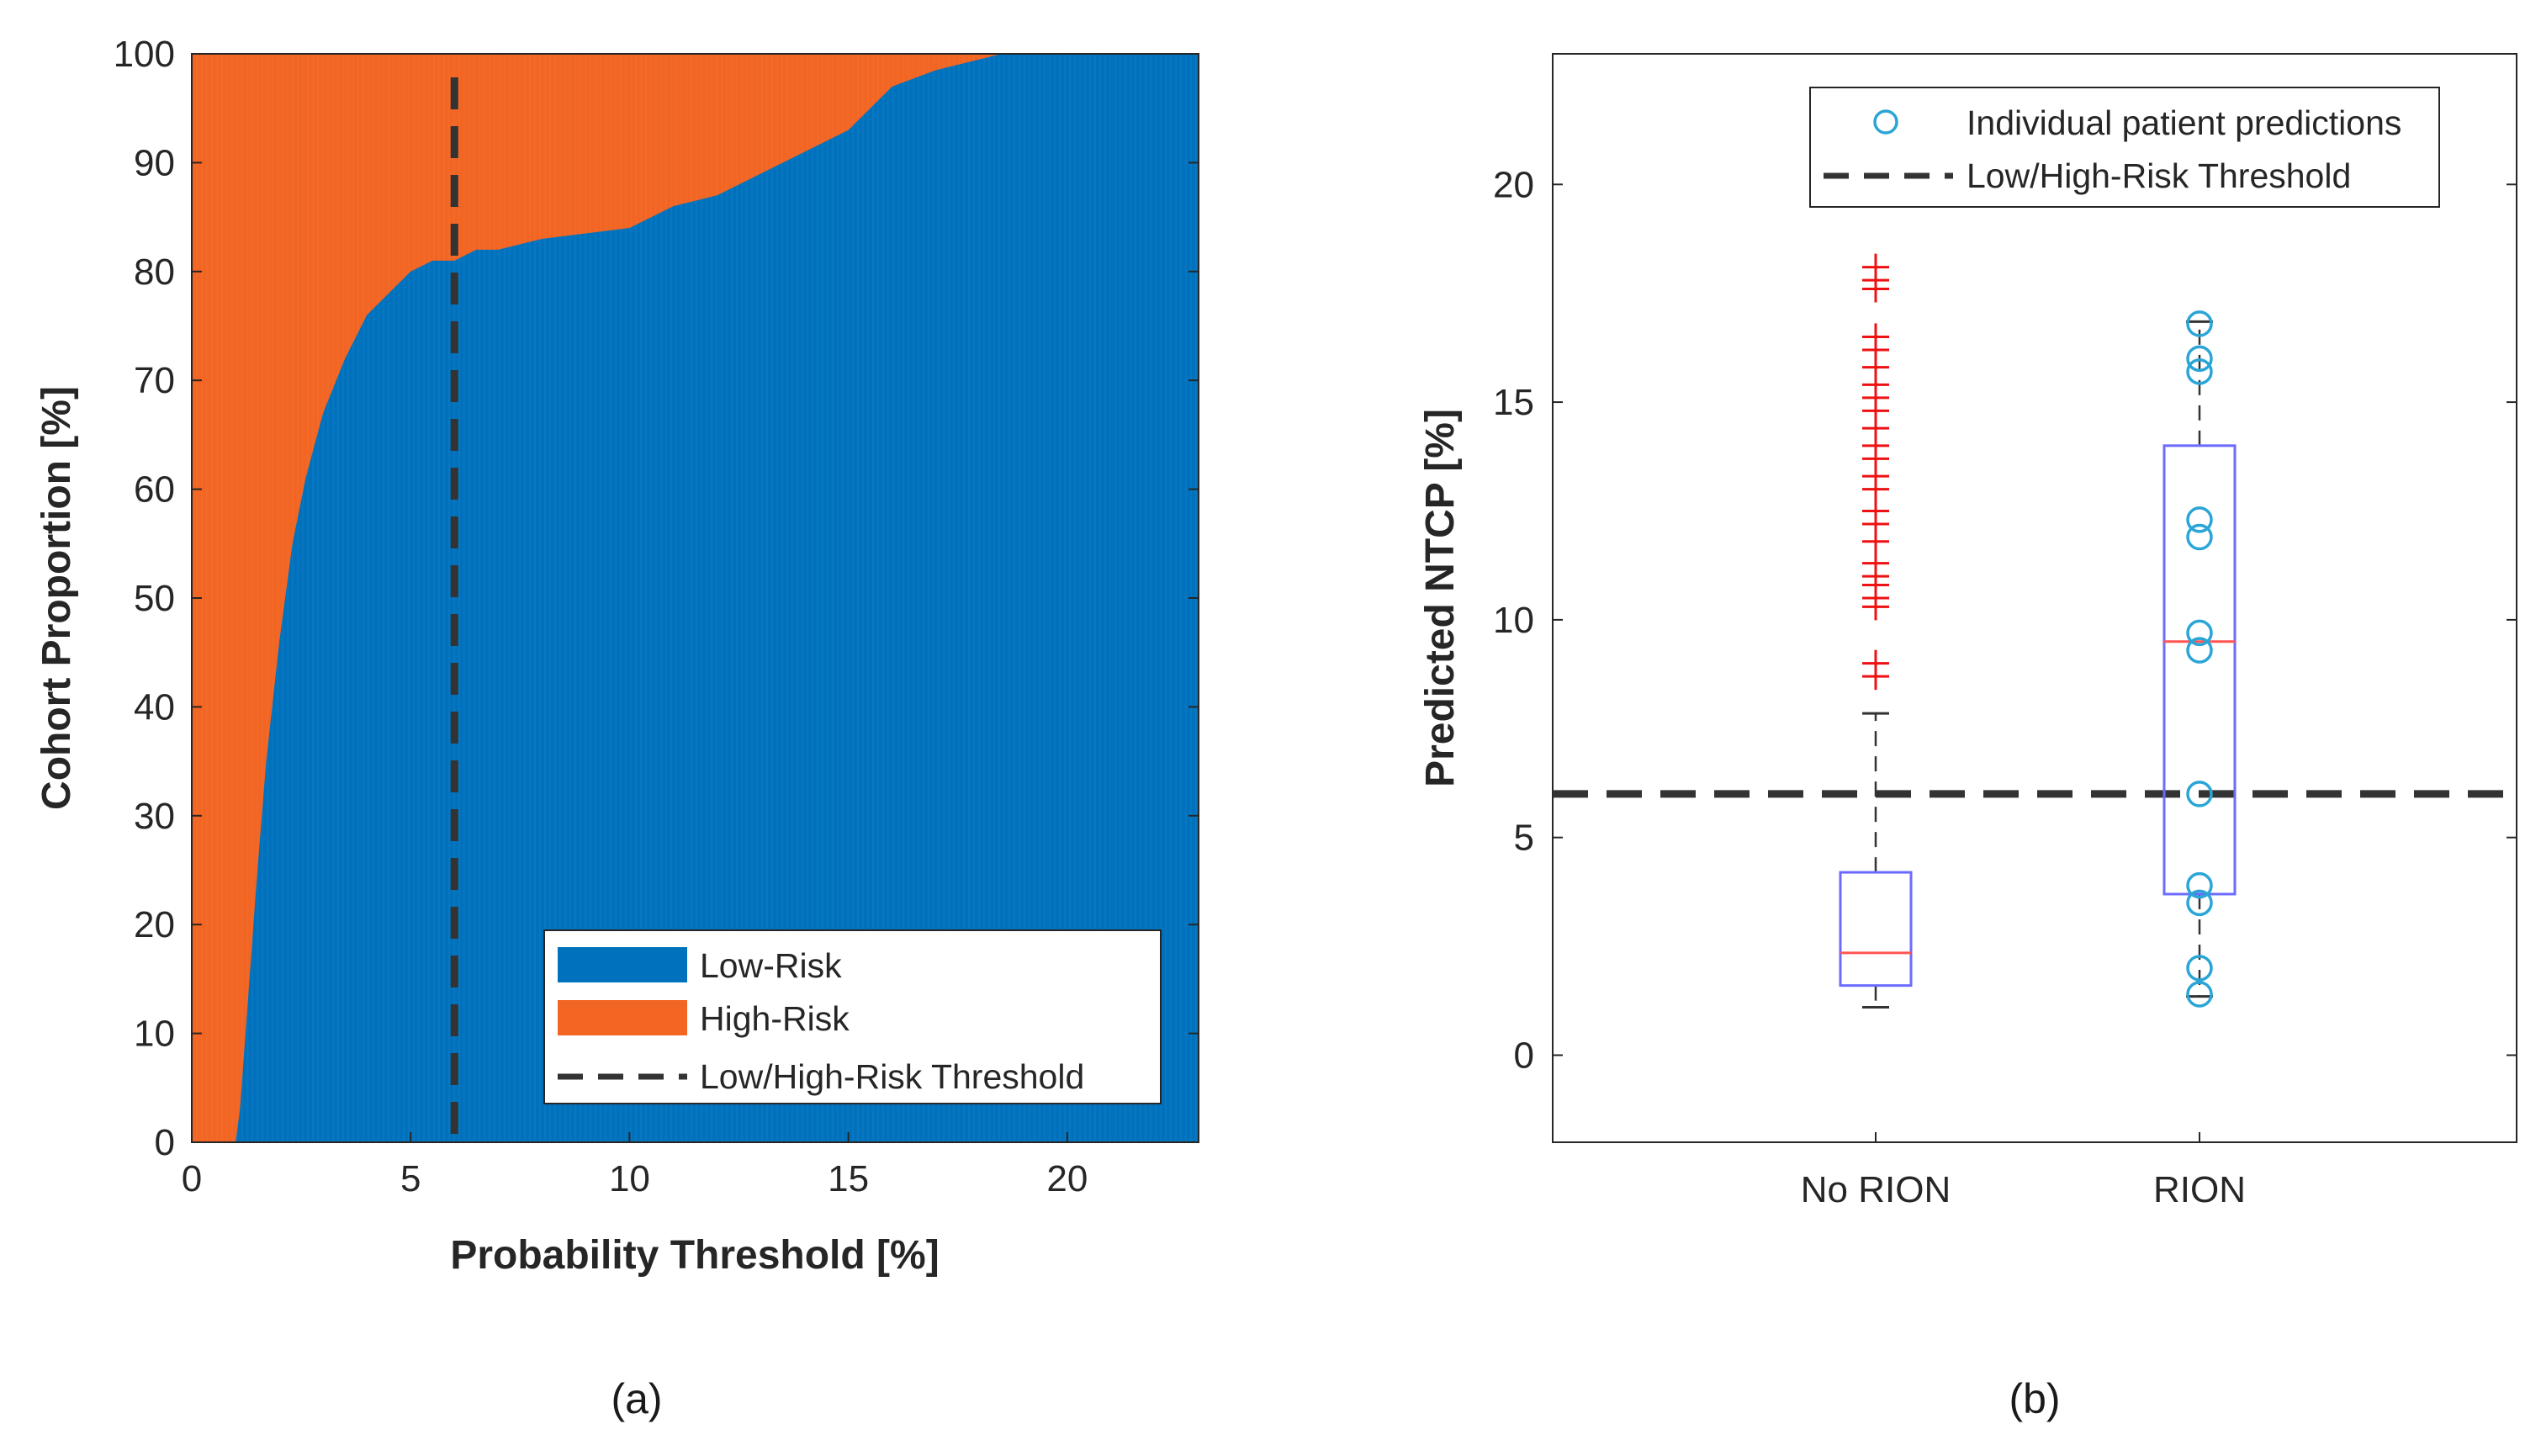  I want to click on chart-a-y-tick-label: 50, so click(154, 598).